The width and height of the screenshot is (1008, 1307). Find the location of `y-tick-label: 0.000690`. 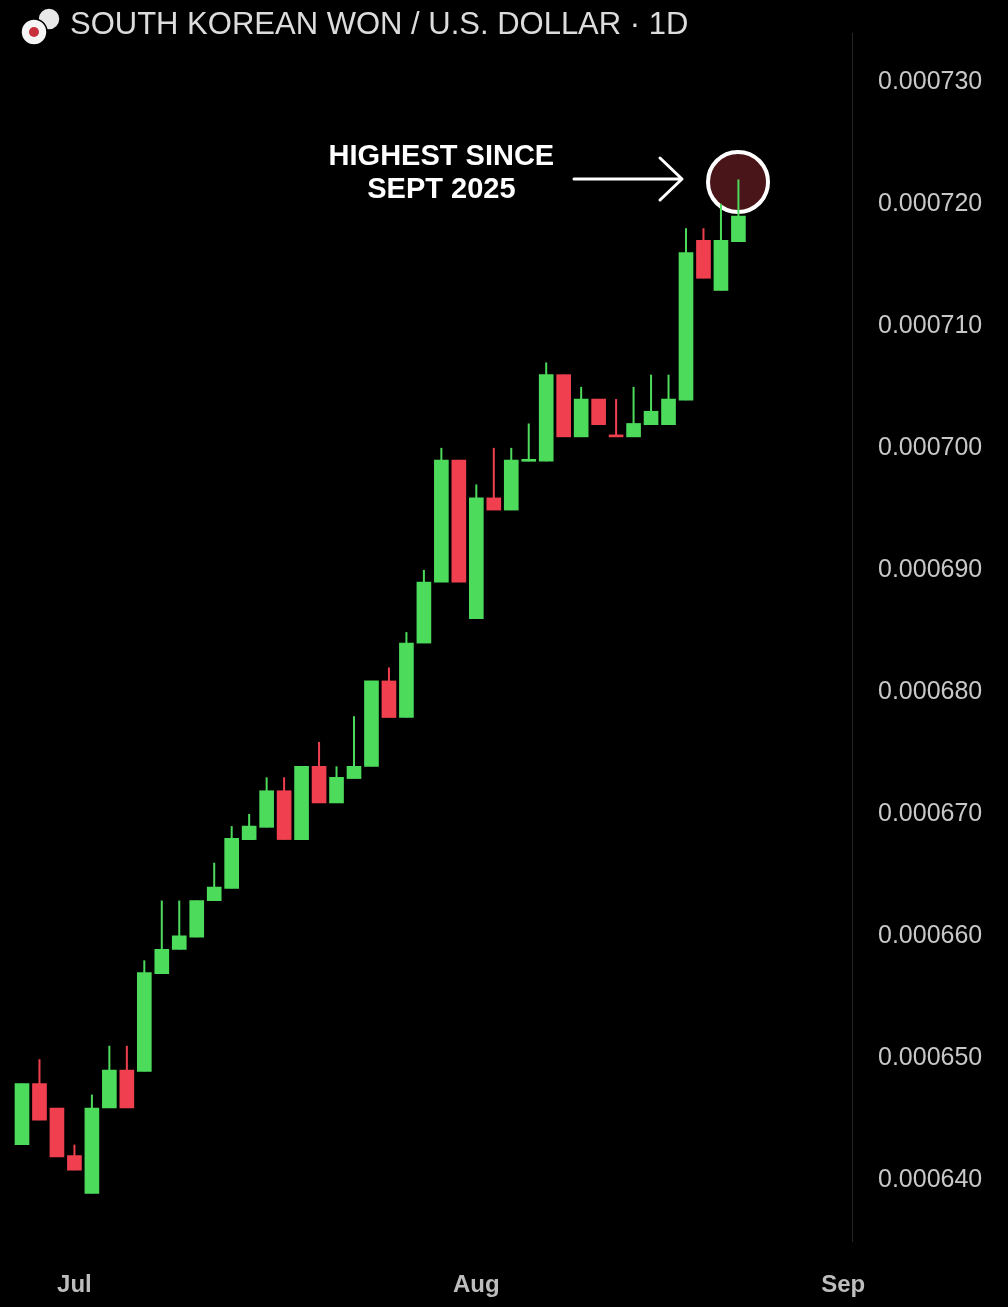

y-tick-label: 0.000690 is located at coordinates (930, 567).